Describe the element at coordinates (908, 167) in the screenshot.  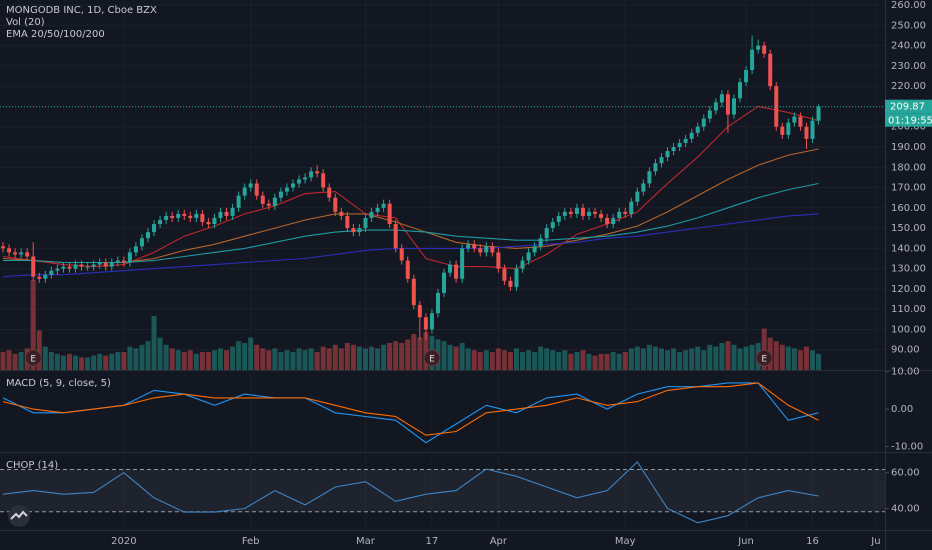
I see `y-tick-label: 180.00` at that location.